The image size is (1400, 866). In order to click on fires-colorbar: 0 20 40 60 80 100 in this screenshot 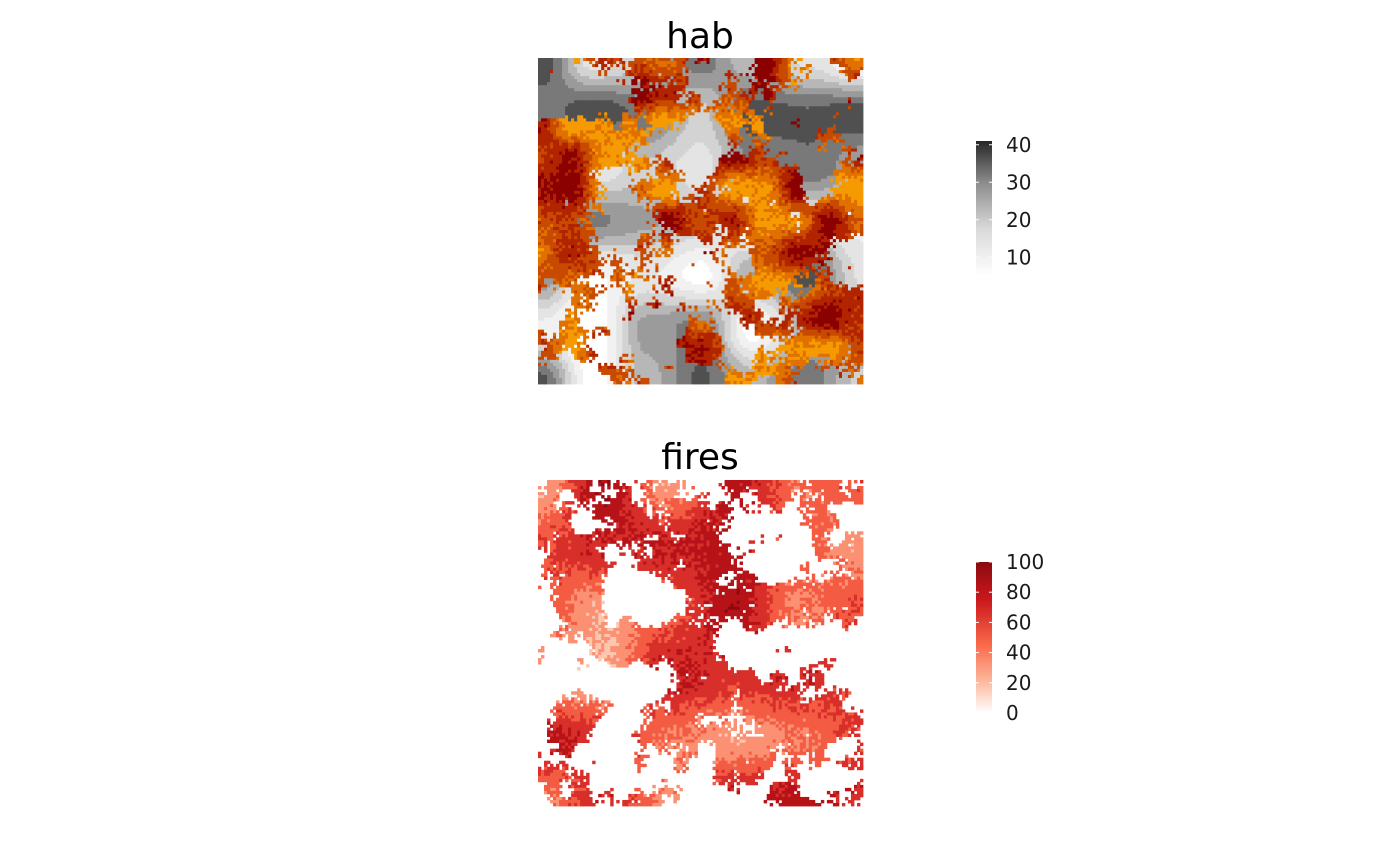, I will do `click(1010, 637)`.